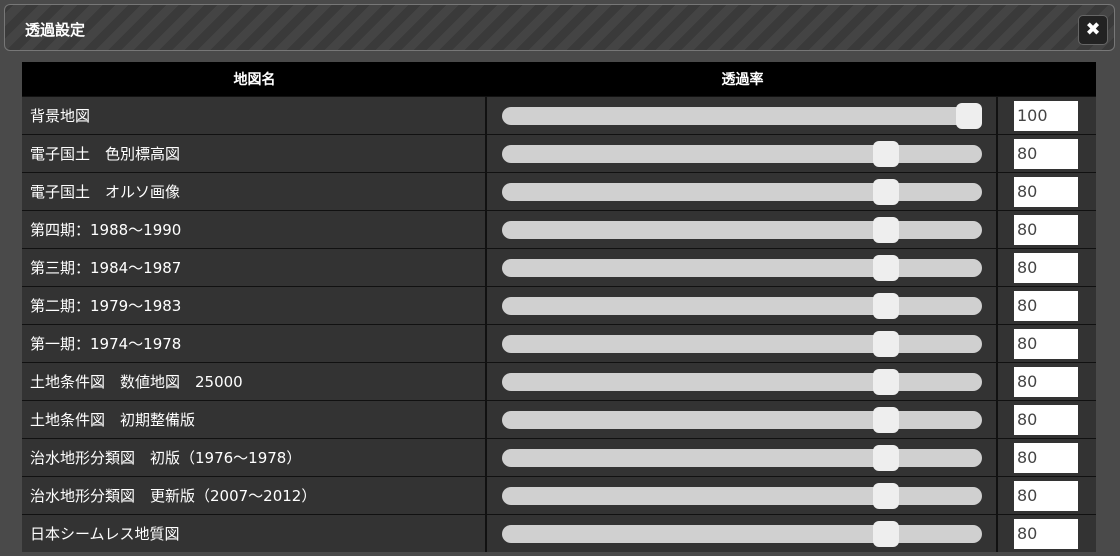  I want to click on table-row: 第四期：1988〜1990, so click(559, 229).